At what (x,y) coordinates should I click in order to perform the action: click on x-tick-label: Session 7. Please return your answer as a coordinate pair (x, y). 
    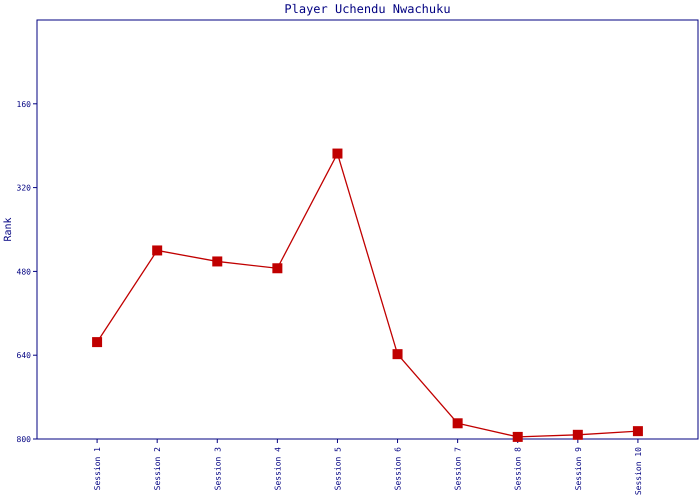
    Looking at the image, I should click on (458, 468).